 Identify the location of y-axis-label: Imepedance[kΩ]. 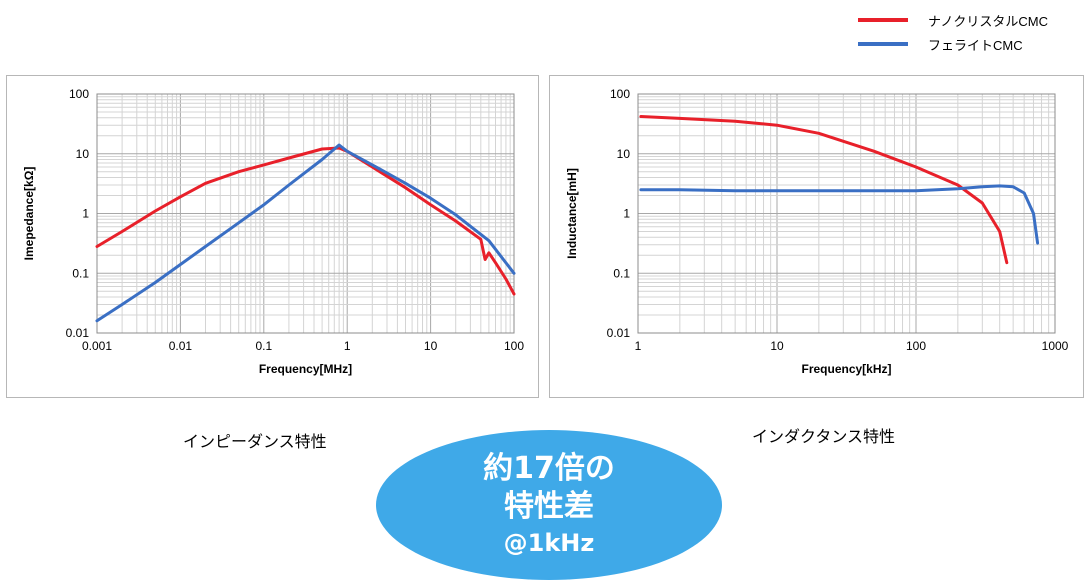
(29, 214).